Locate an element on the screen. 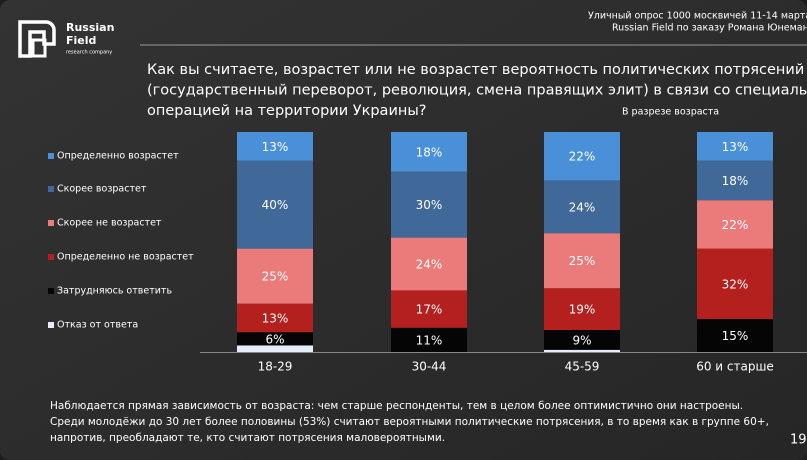 The image size is (807, 460). data-label: 17% is located at coordinates (429, 310).